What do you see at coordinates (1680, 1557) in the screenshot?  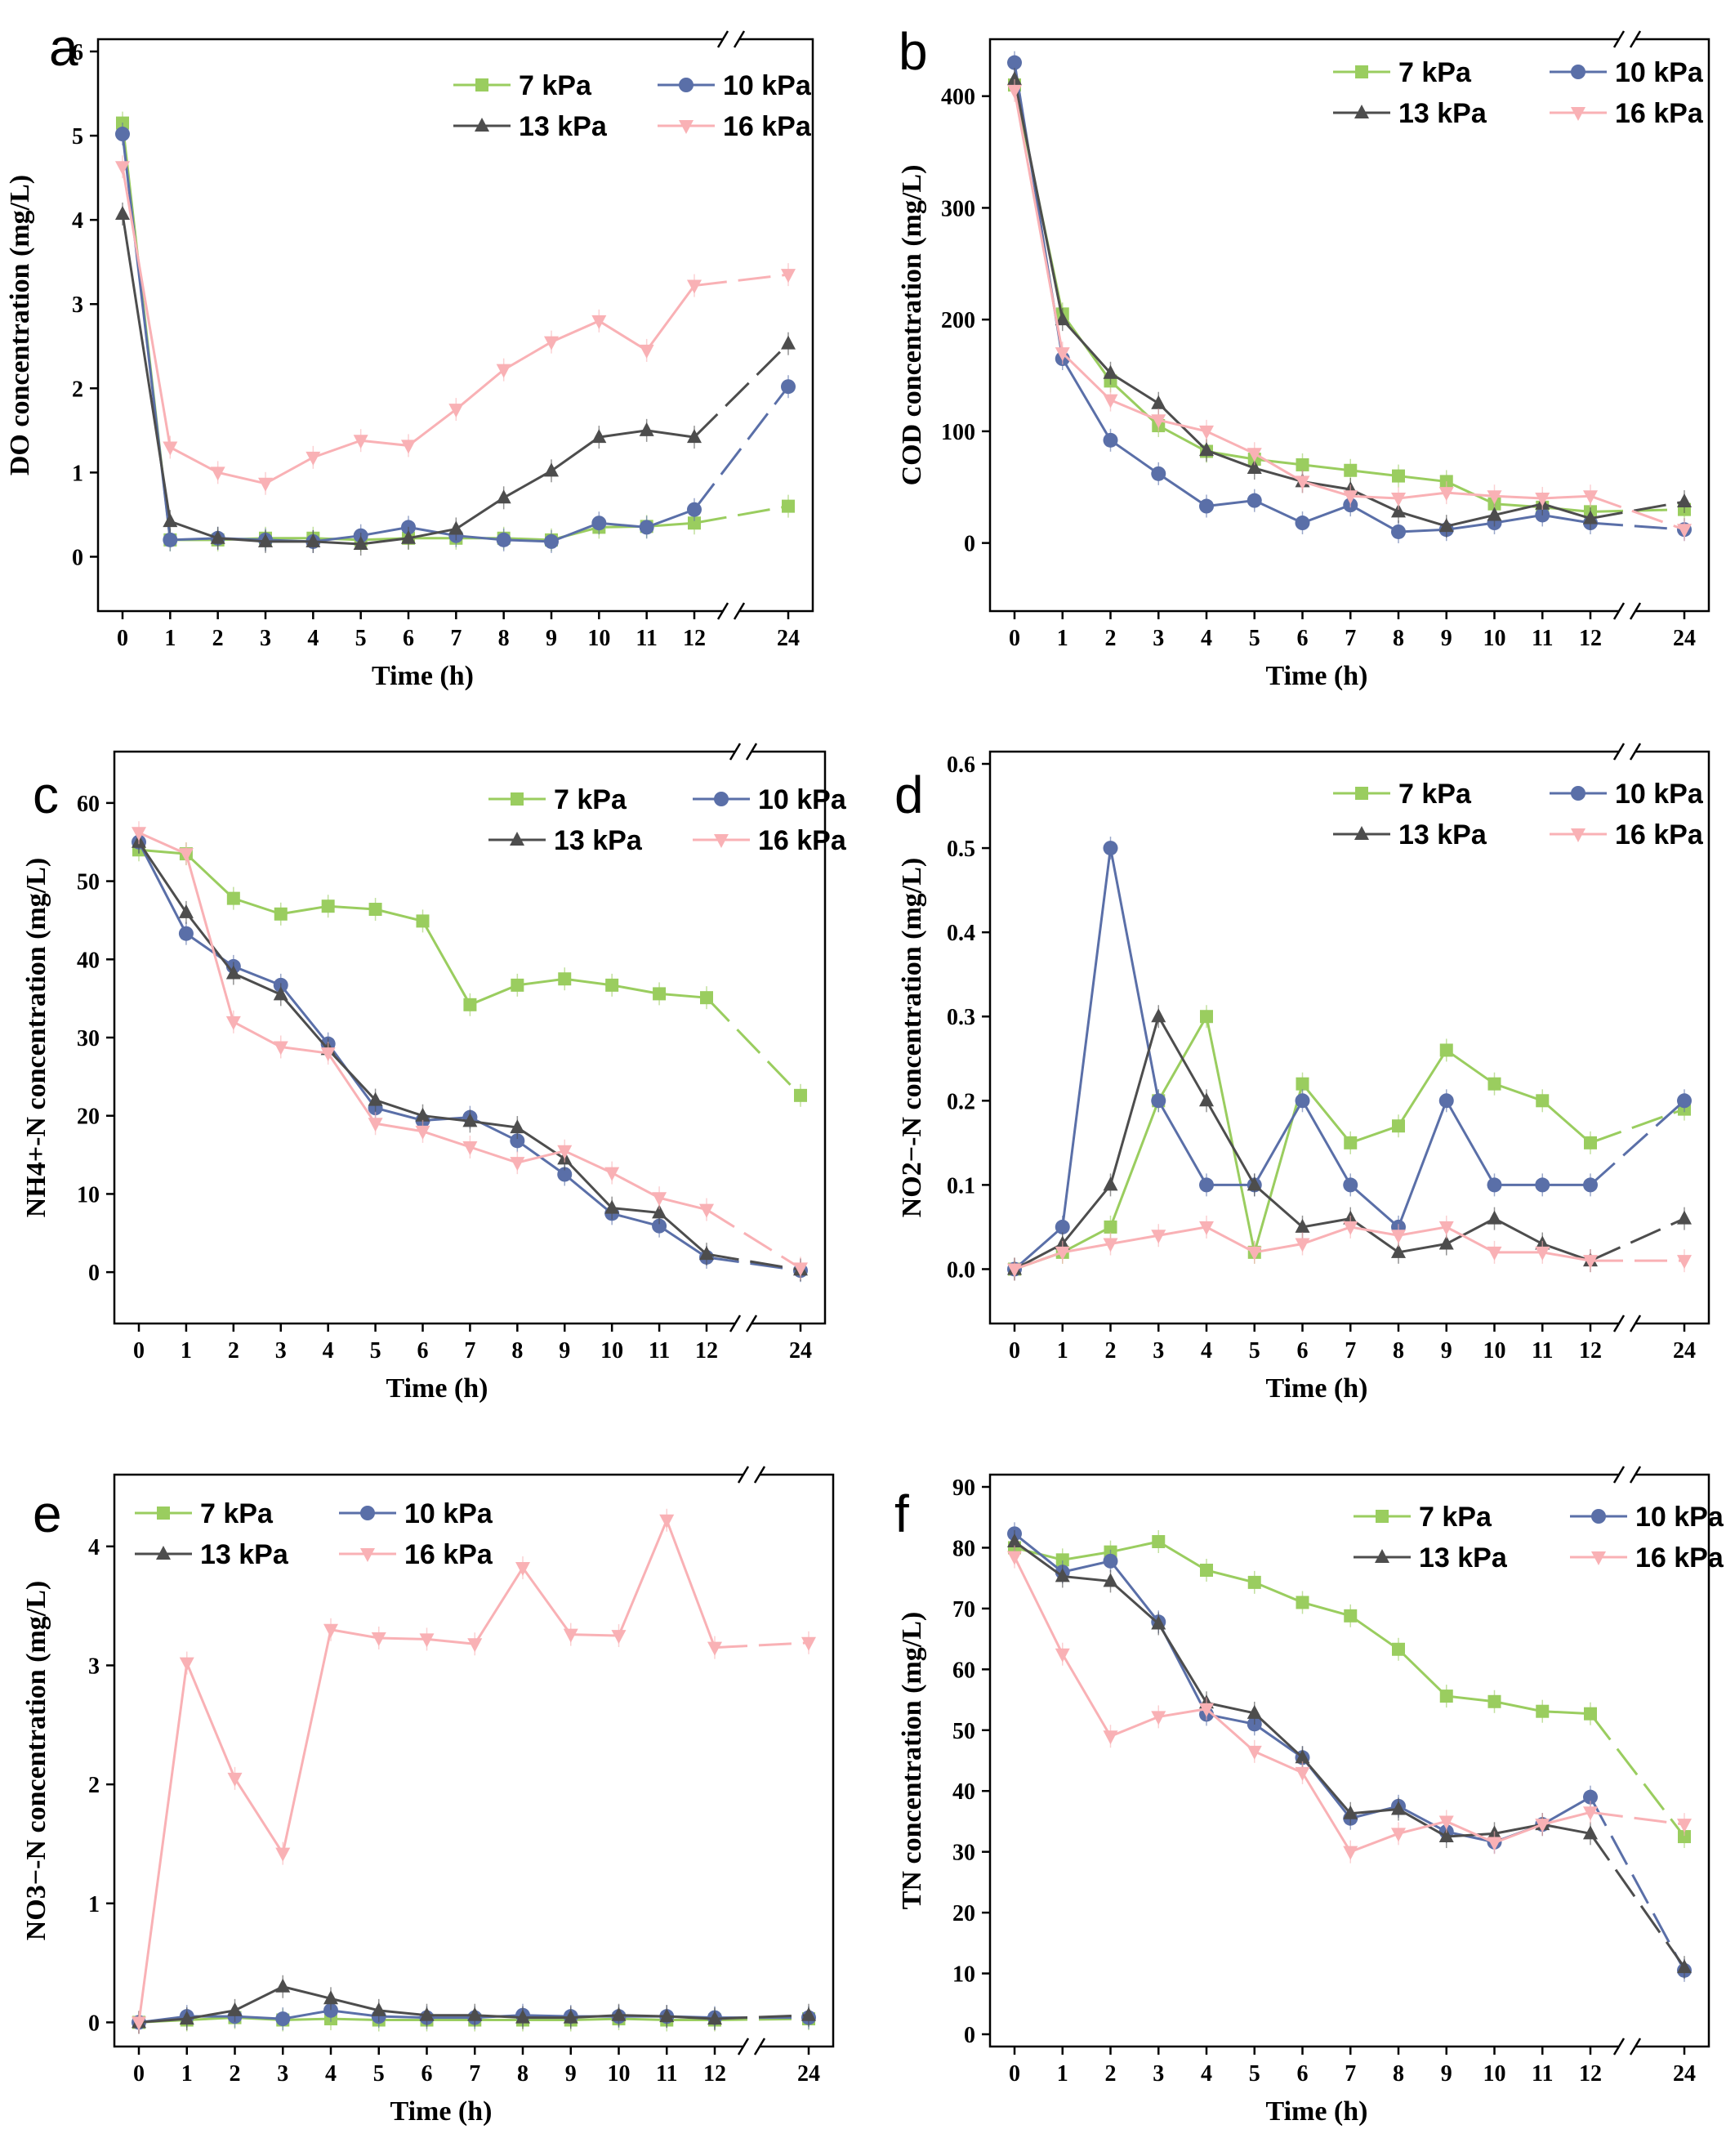 I see `legend-label: 16 kPa` at bounding box center [1680, 1557].